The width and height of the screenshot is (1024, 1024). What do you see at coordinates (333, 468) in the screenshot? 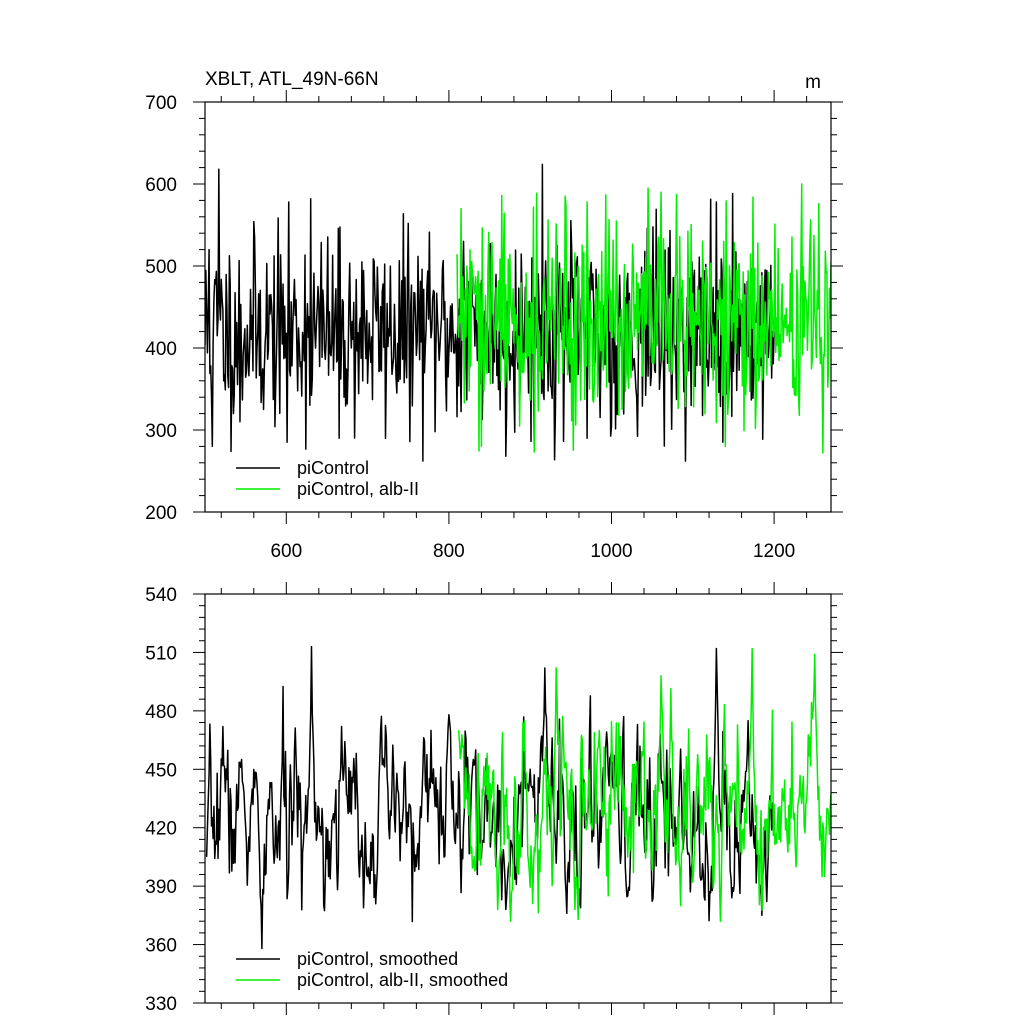
I see `legend-label: piControl` at bounding box center [333, 468].